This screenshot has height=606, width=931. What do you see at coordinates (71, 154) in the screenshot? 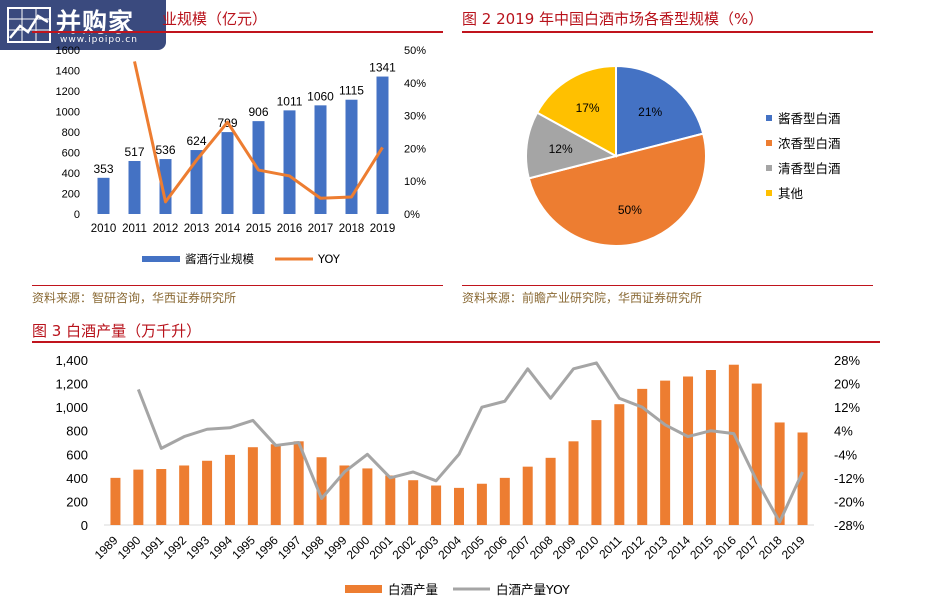
I see `y-tick-label: 600` at bounding box center [71, 154].